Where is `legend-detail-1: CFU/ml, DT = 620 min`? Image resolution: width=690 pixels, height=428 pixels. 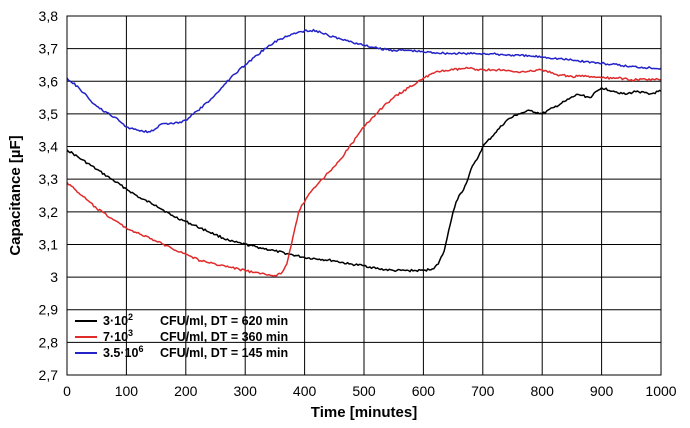
legend-detail-1: CFU/ml, DT = 620 min is located at coordinates (224, 321).